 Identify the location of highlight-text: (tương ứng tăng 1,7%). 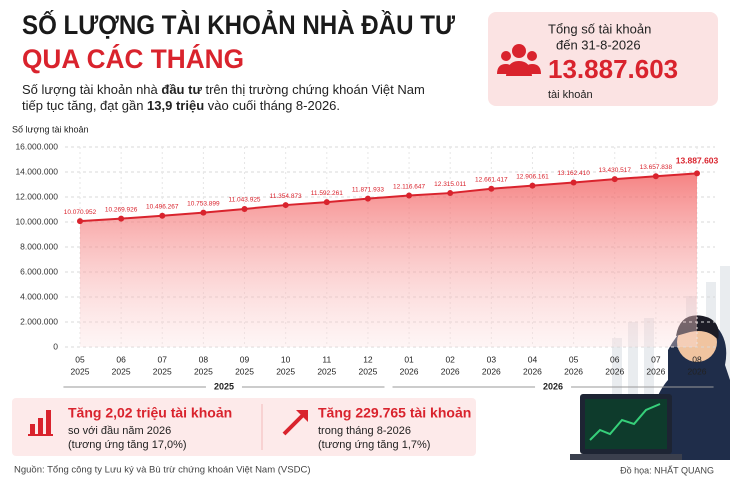
(374, 445).